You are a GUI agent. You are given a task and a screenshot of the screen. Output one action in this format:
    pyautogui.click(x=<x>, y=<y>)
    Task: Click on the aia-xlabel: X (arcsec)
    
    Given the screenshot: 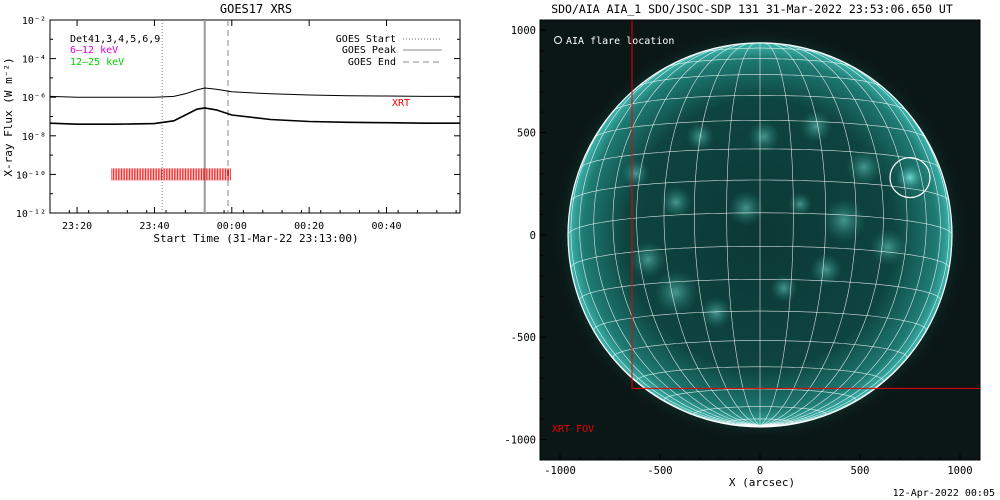 What is the action you would take?
    pyautogui.click(x=762, y=482)
    